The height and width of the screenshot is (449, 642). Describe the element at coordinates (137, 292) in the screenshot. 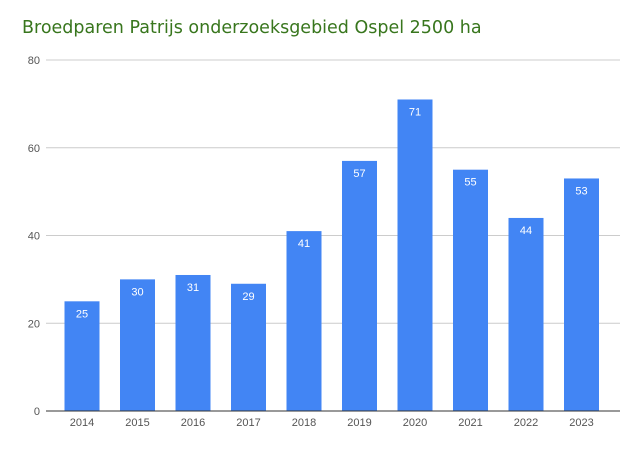

I see `data-label-2015: 30` at that location.